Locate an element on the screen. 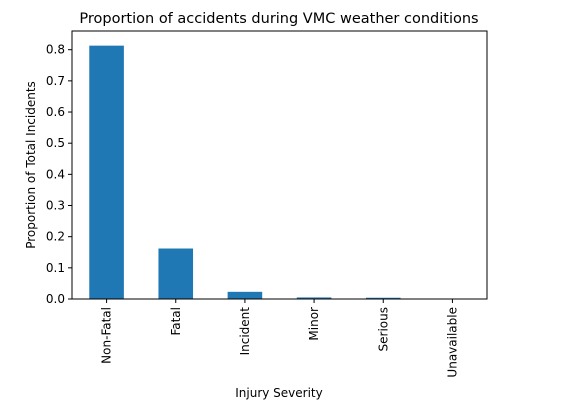 Image resolution: width=567 pixels, height=414 pixels. x-tick-label: Non-Fatal is located at coordinates (107, 335).